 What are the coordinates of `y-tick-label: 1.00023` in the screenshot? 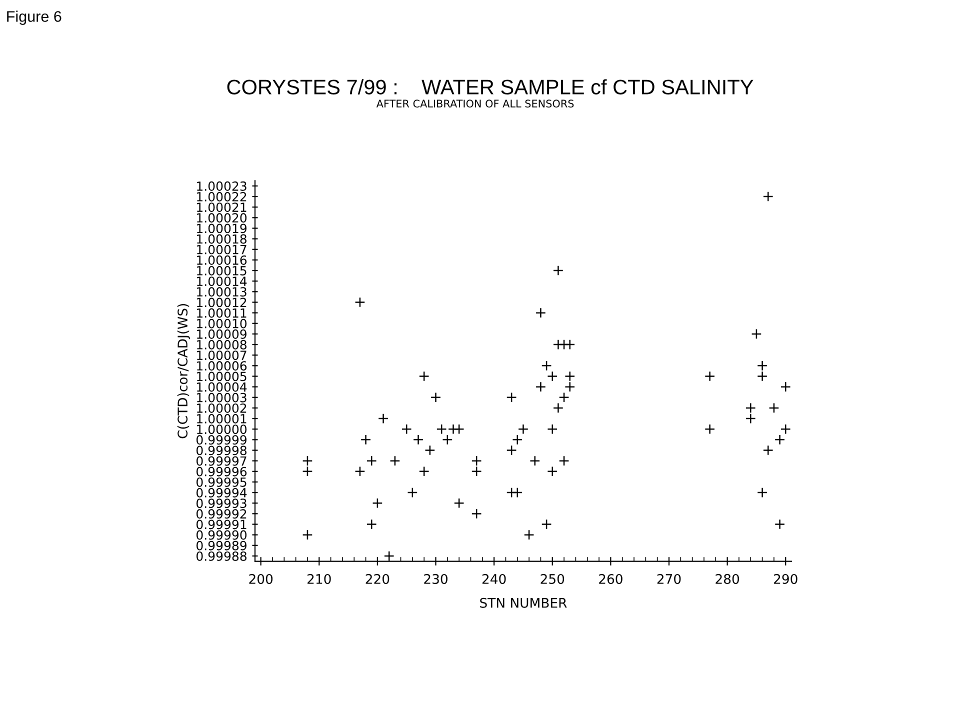 It's located at (221, 186).